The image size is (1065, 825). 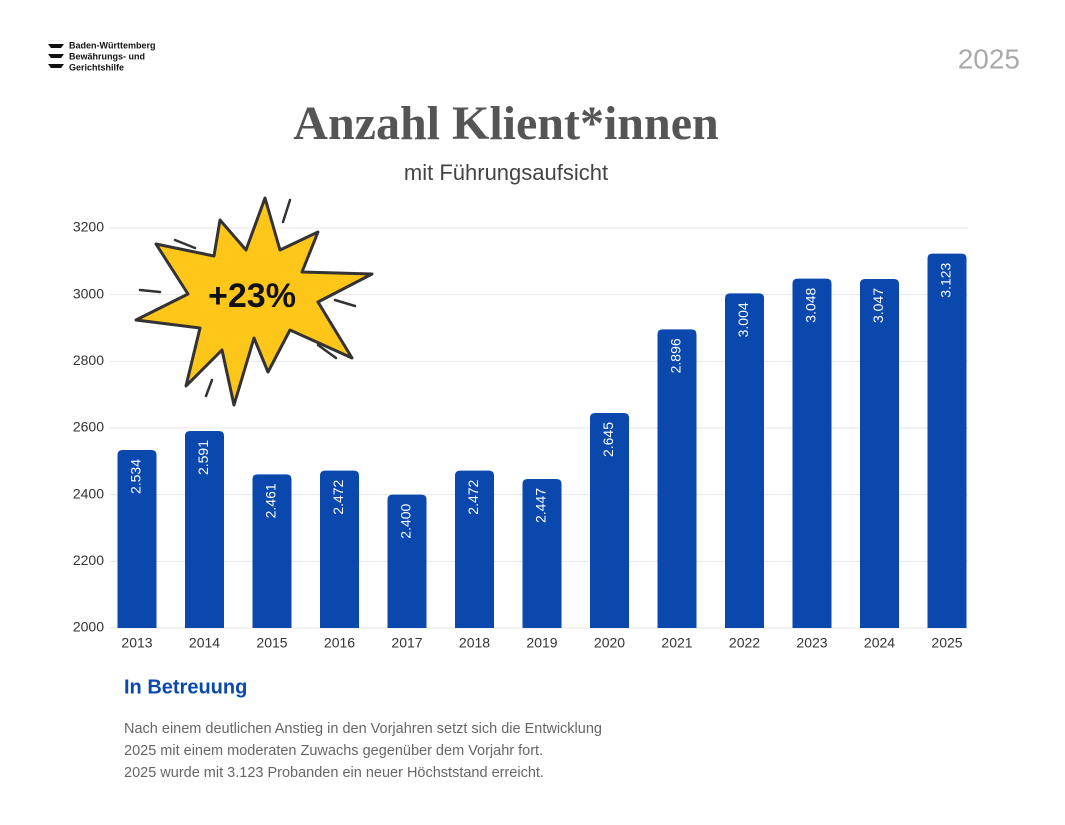 I want to click on chart-subtitle: mit Führungsaufsicht, so click(x=506, y=172).